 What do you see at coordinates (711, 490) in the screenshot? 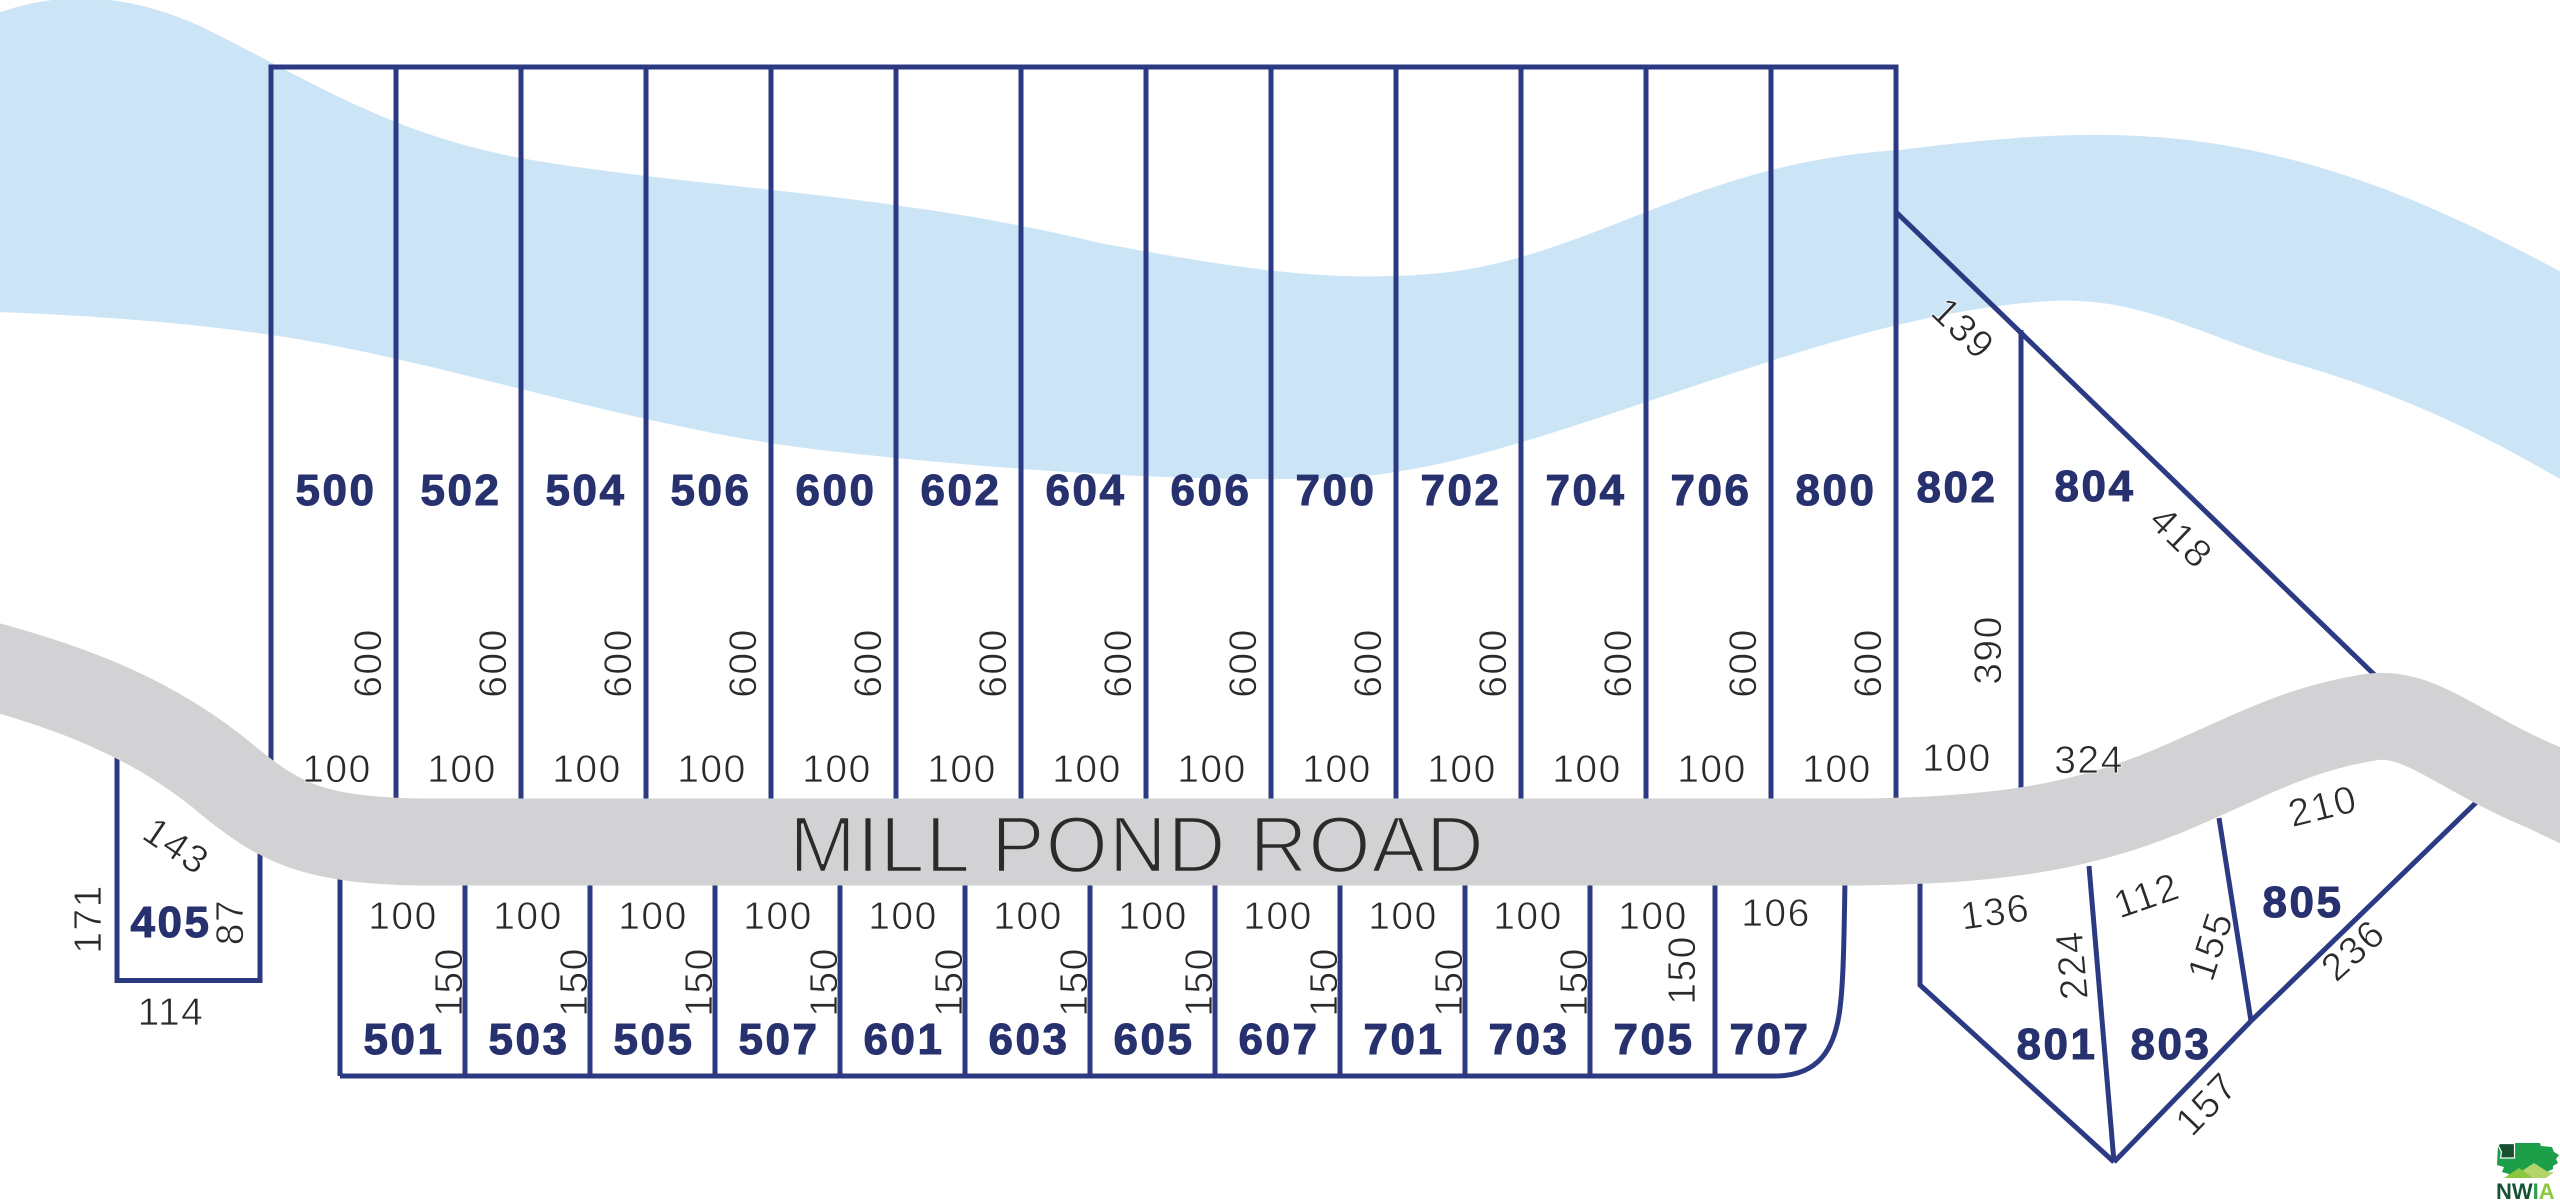
I see `svg-text: 506` at bounding box center [711, 490].